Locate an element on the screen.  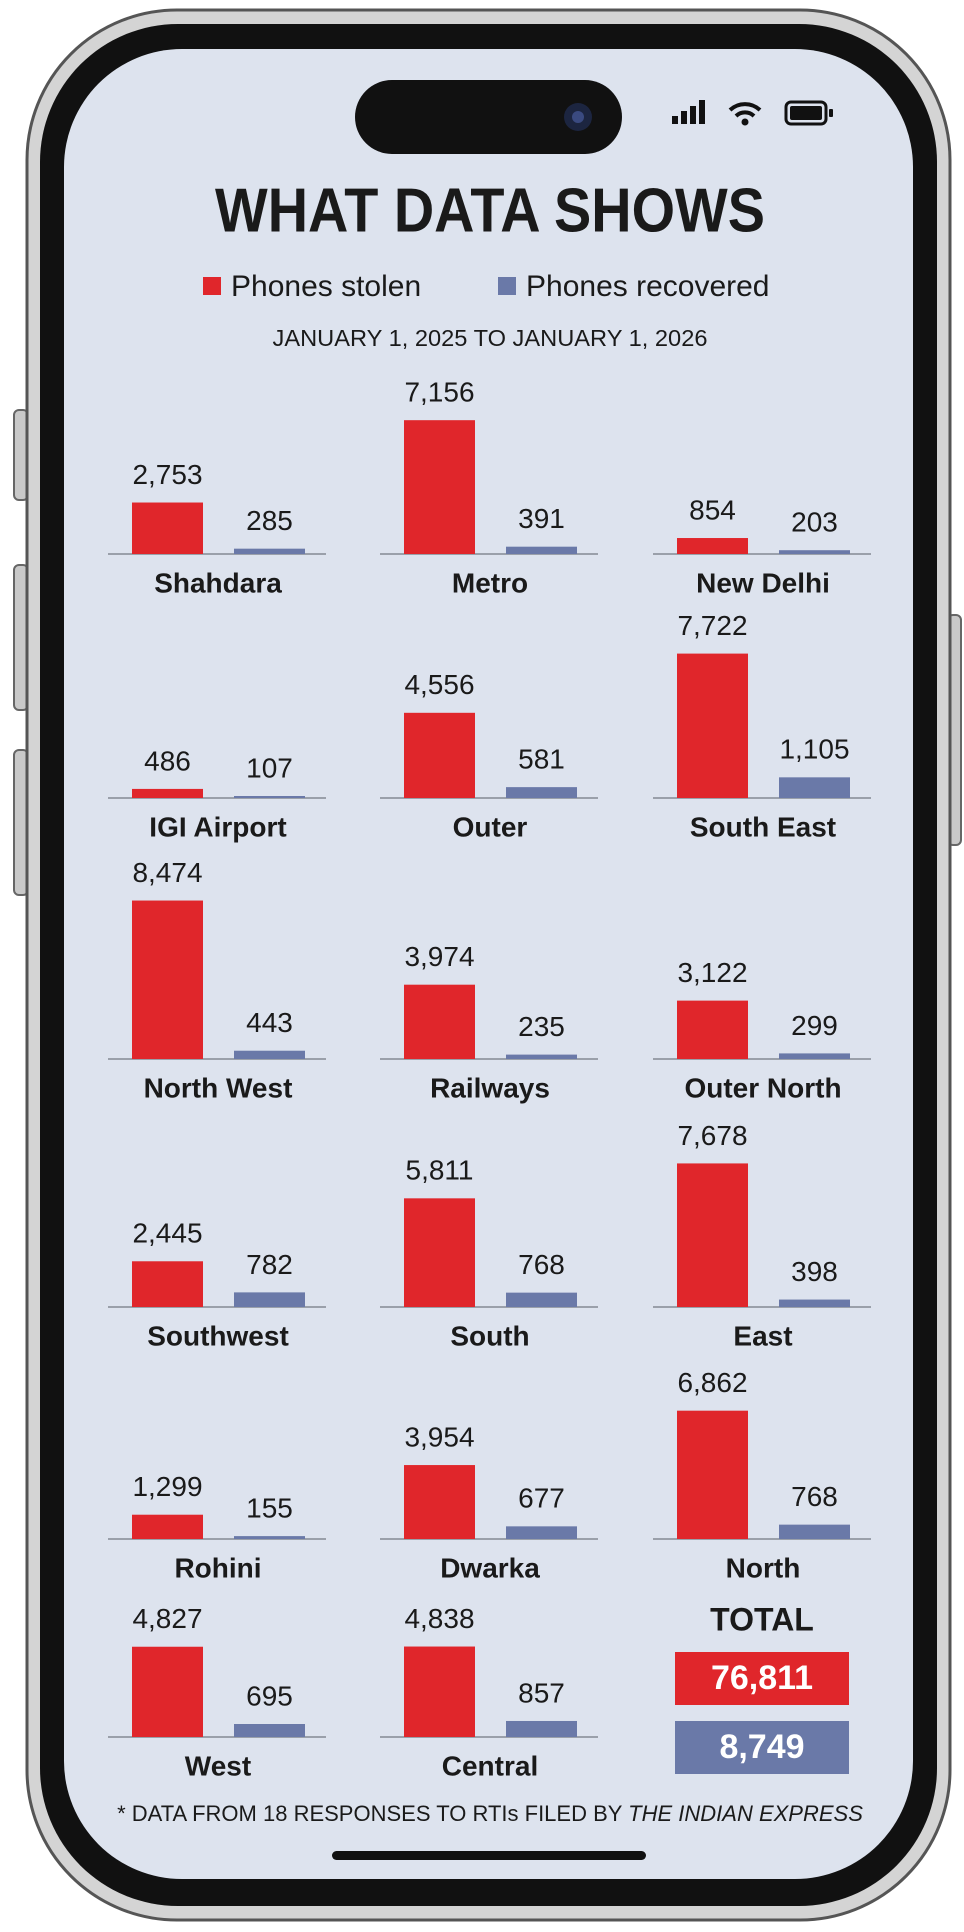
category-label: Rohini is located at coordinates (217, 1567).